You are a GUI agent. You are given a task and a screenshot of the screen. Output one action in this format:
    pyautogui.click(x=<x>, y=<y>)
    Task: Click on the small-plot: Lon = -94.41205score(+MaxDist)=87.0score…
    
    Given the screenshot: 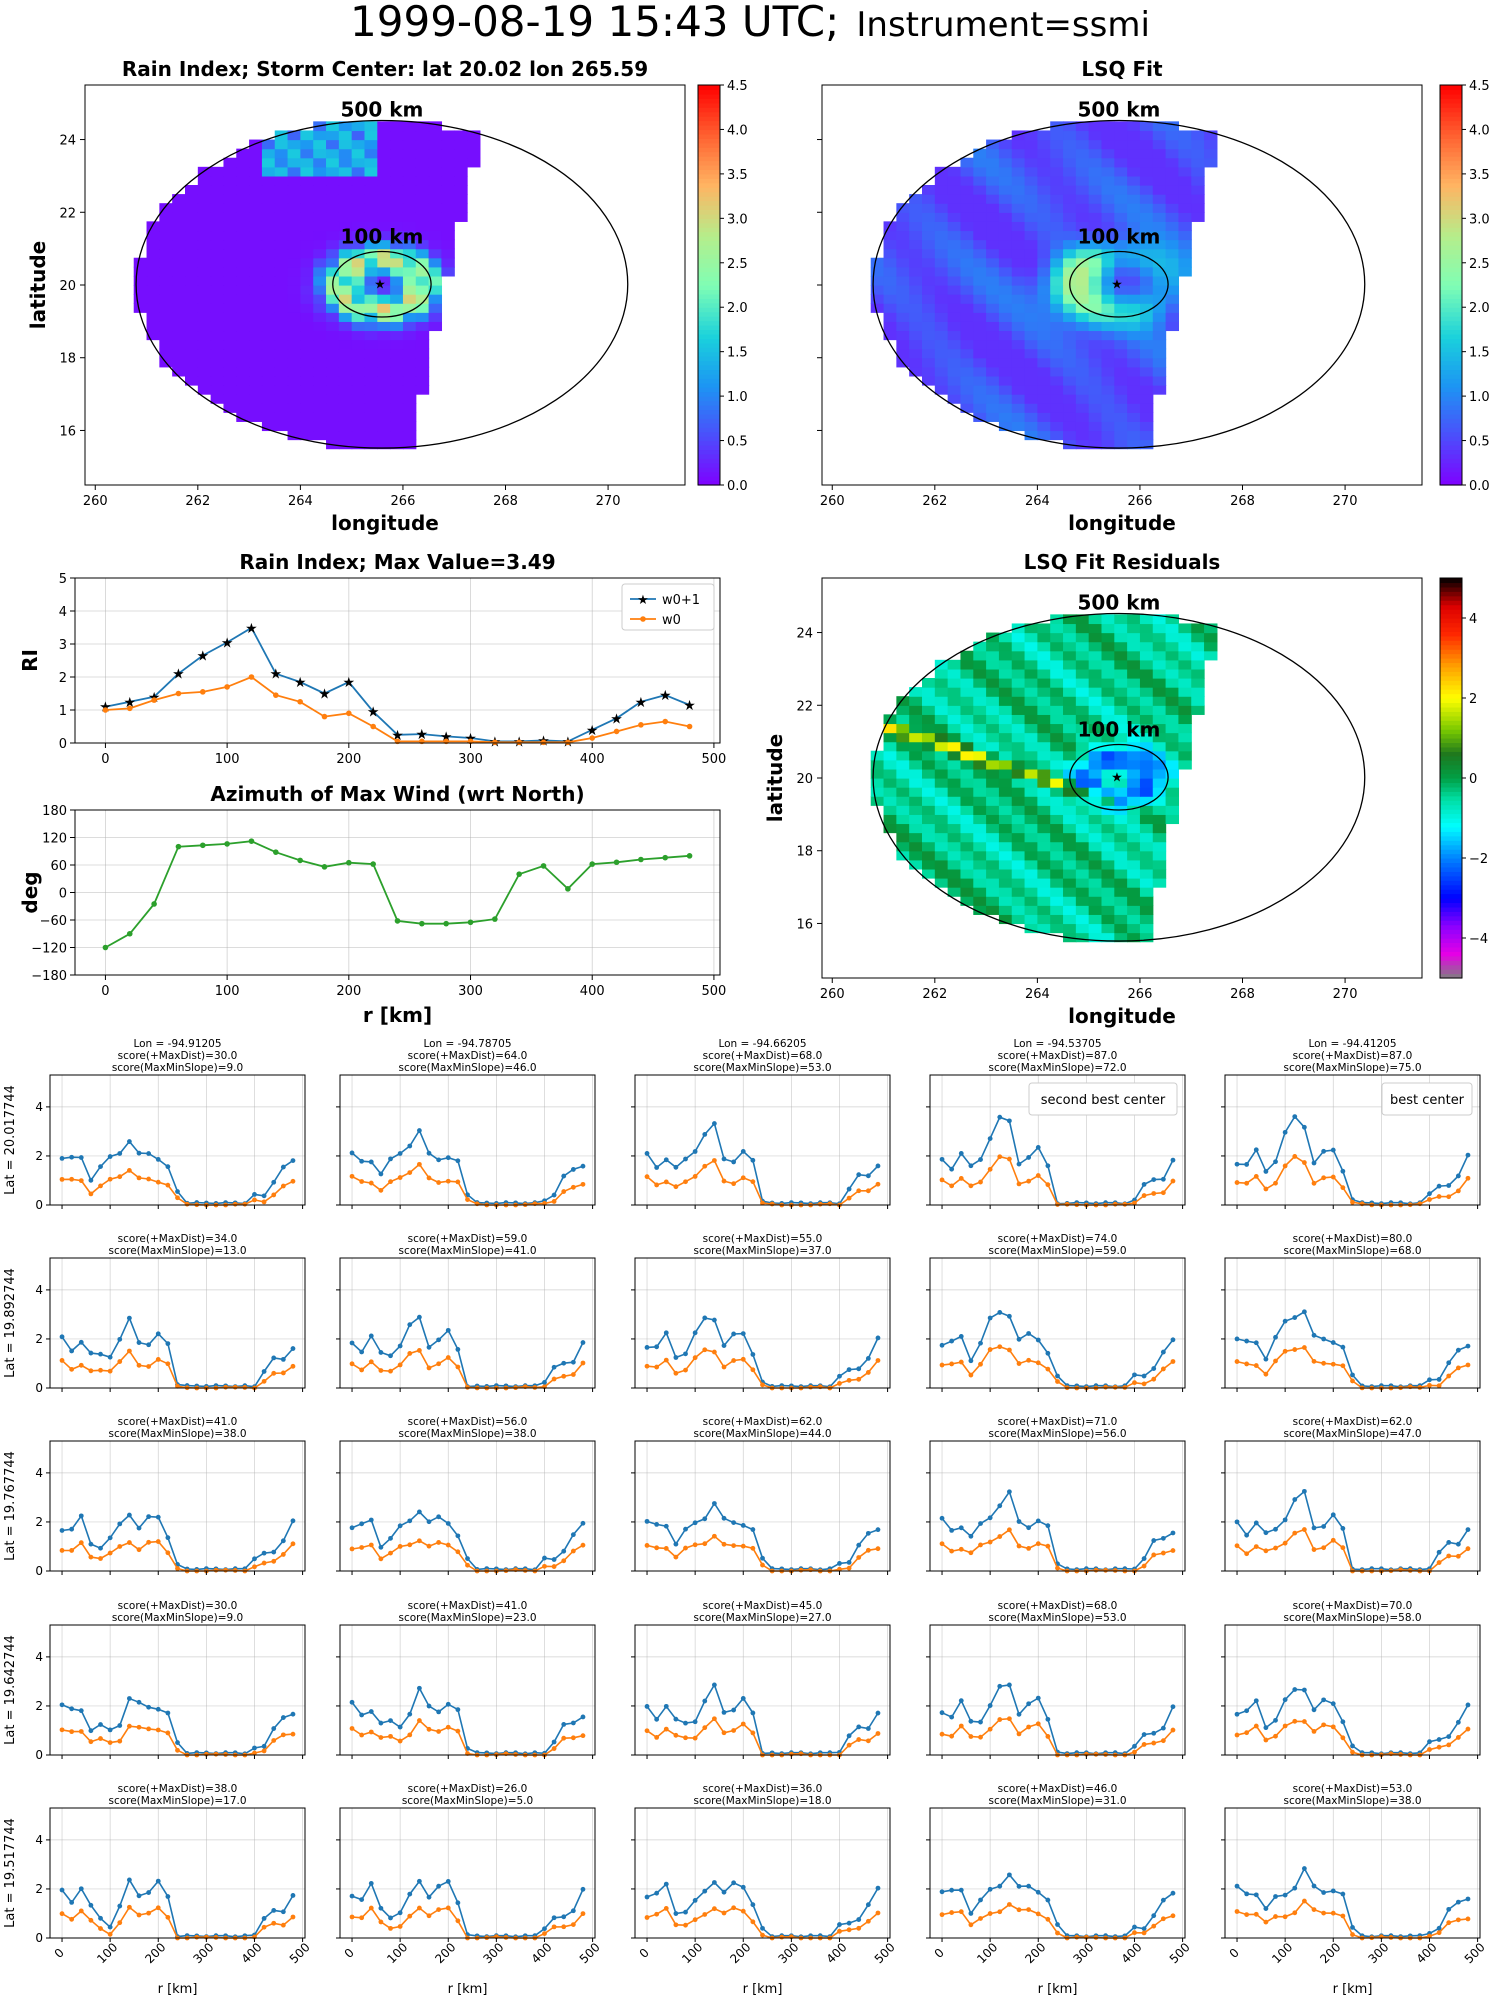 What is the action you would take?
    pyautogui.click(x=1351, y=1123)
    